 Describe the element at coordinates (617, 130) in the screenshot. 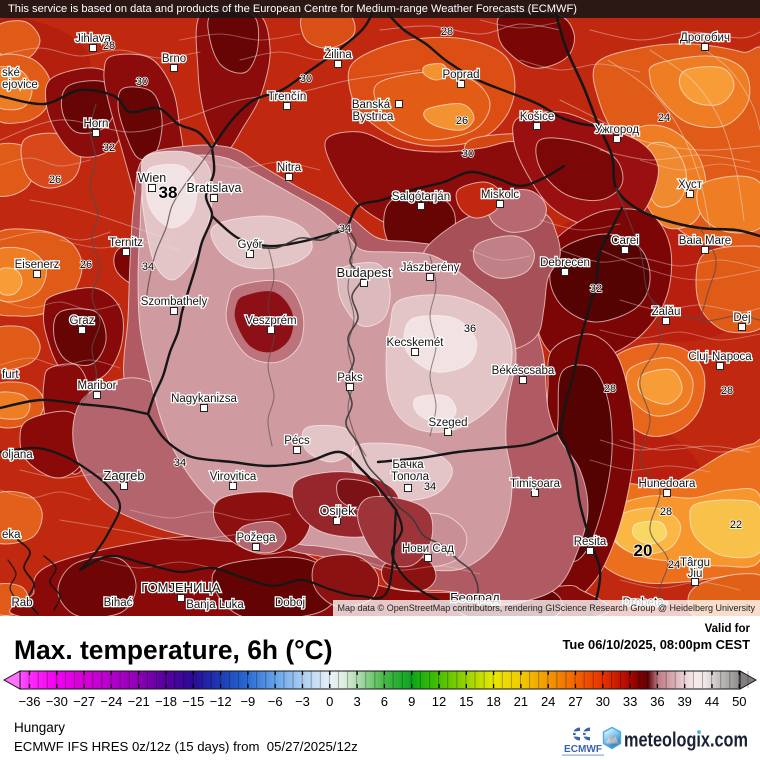

I see `svg-text: Ужгород` at that location.